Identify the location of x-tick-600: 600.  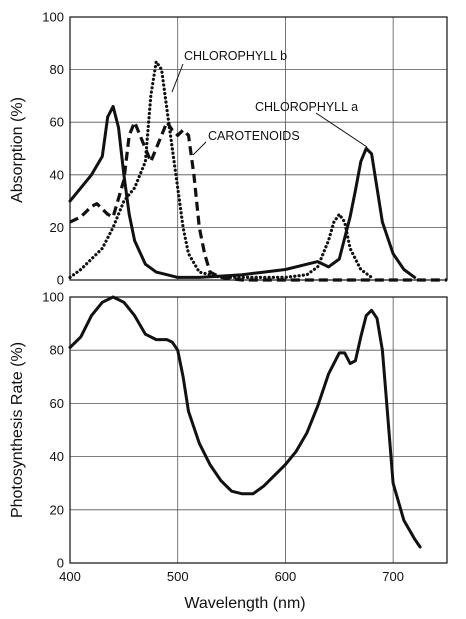
(286, 576).